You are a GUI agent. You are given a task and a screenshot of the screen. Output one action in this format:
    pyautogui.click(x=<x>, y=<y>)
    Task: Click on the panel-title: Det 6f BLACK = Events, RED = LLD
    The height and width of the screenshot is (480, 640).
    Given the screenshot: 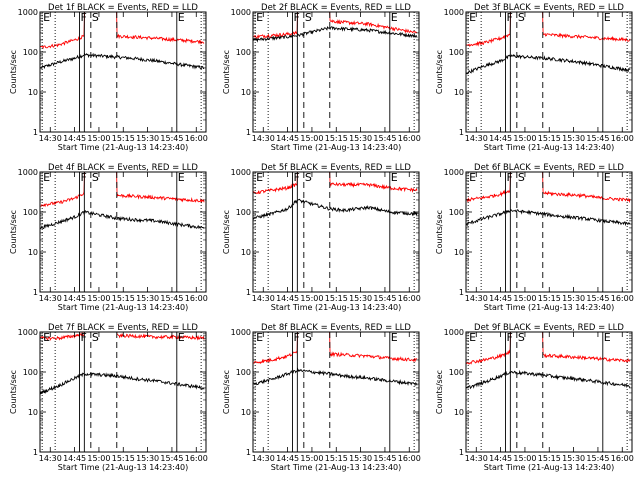 What is the action you would take?
    pyautogui.click(x=549, y=168)
    